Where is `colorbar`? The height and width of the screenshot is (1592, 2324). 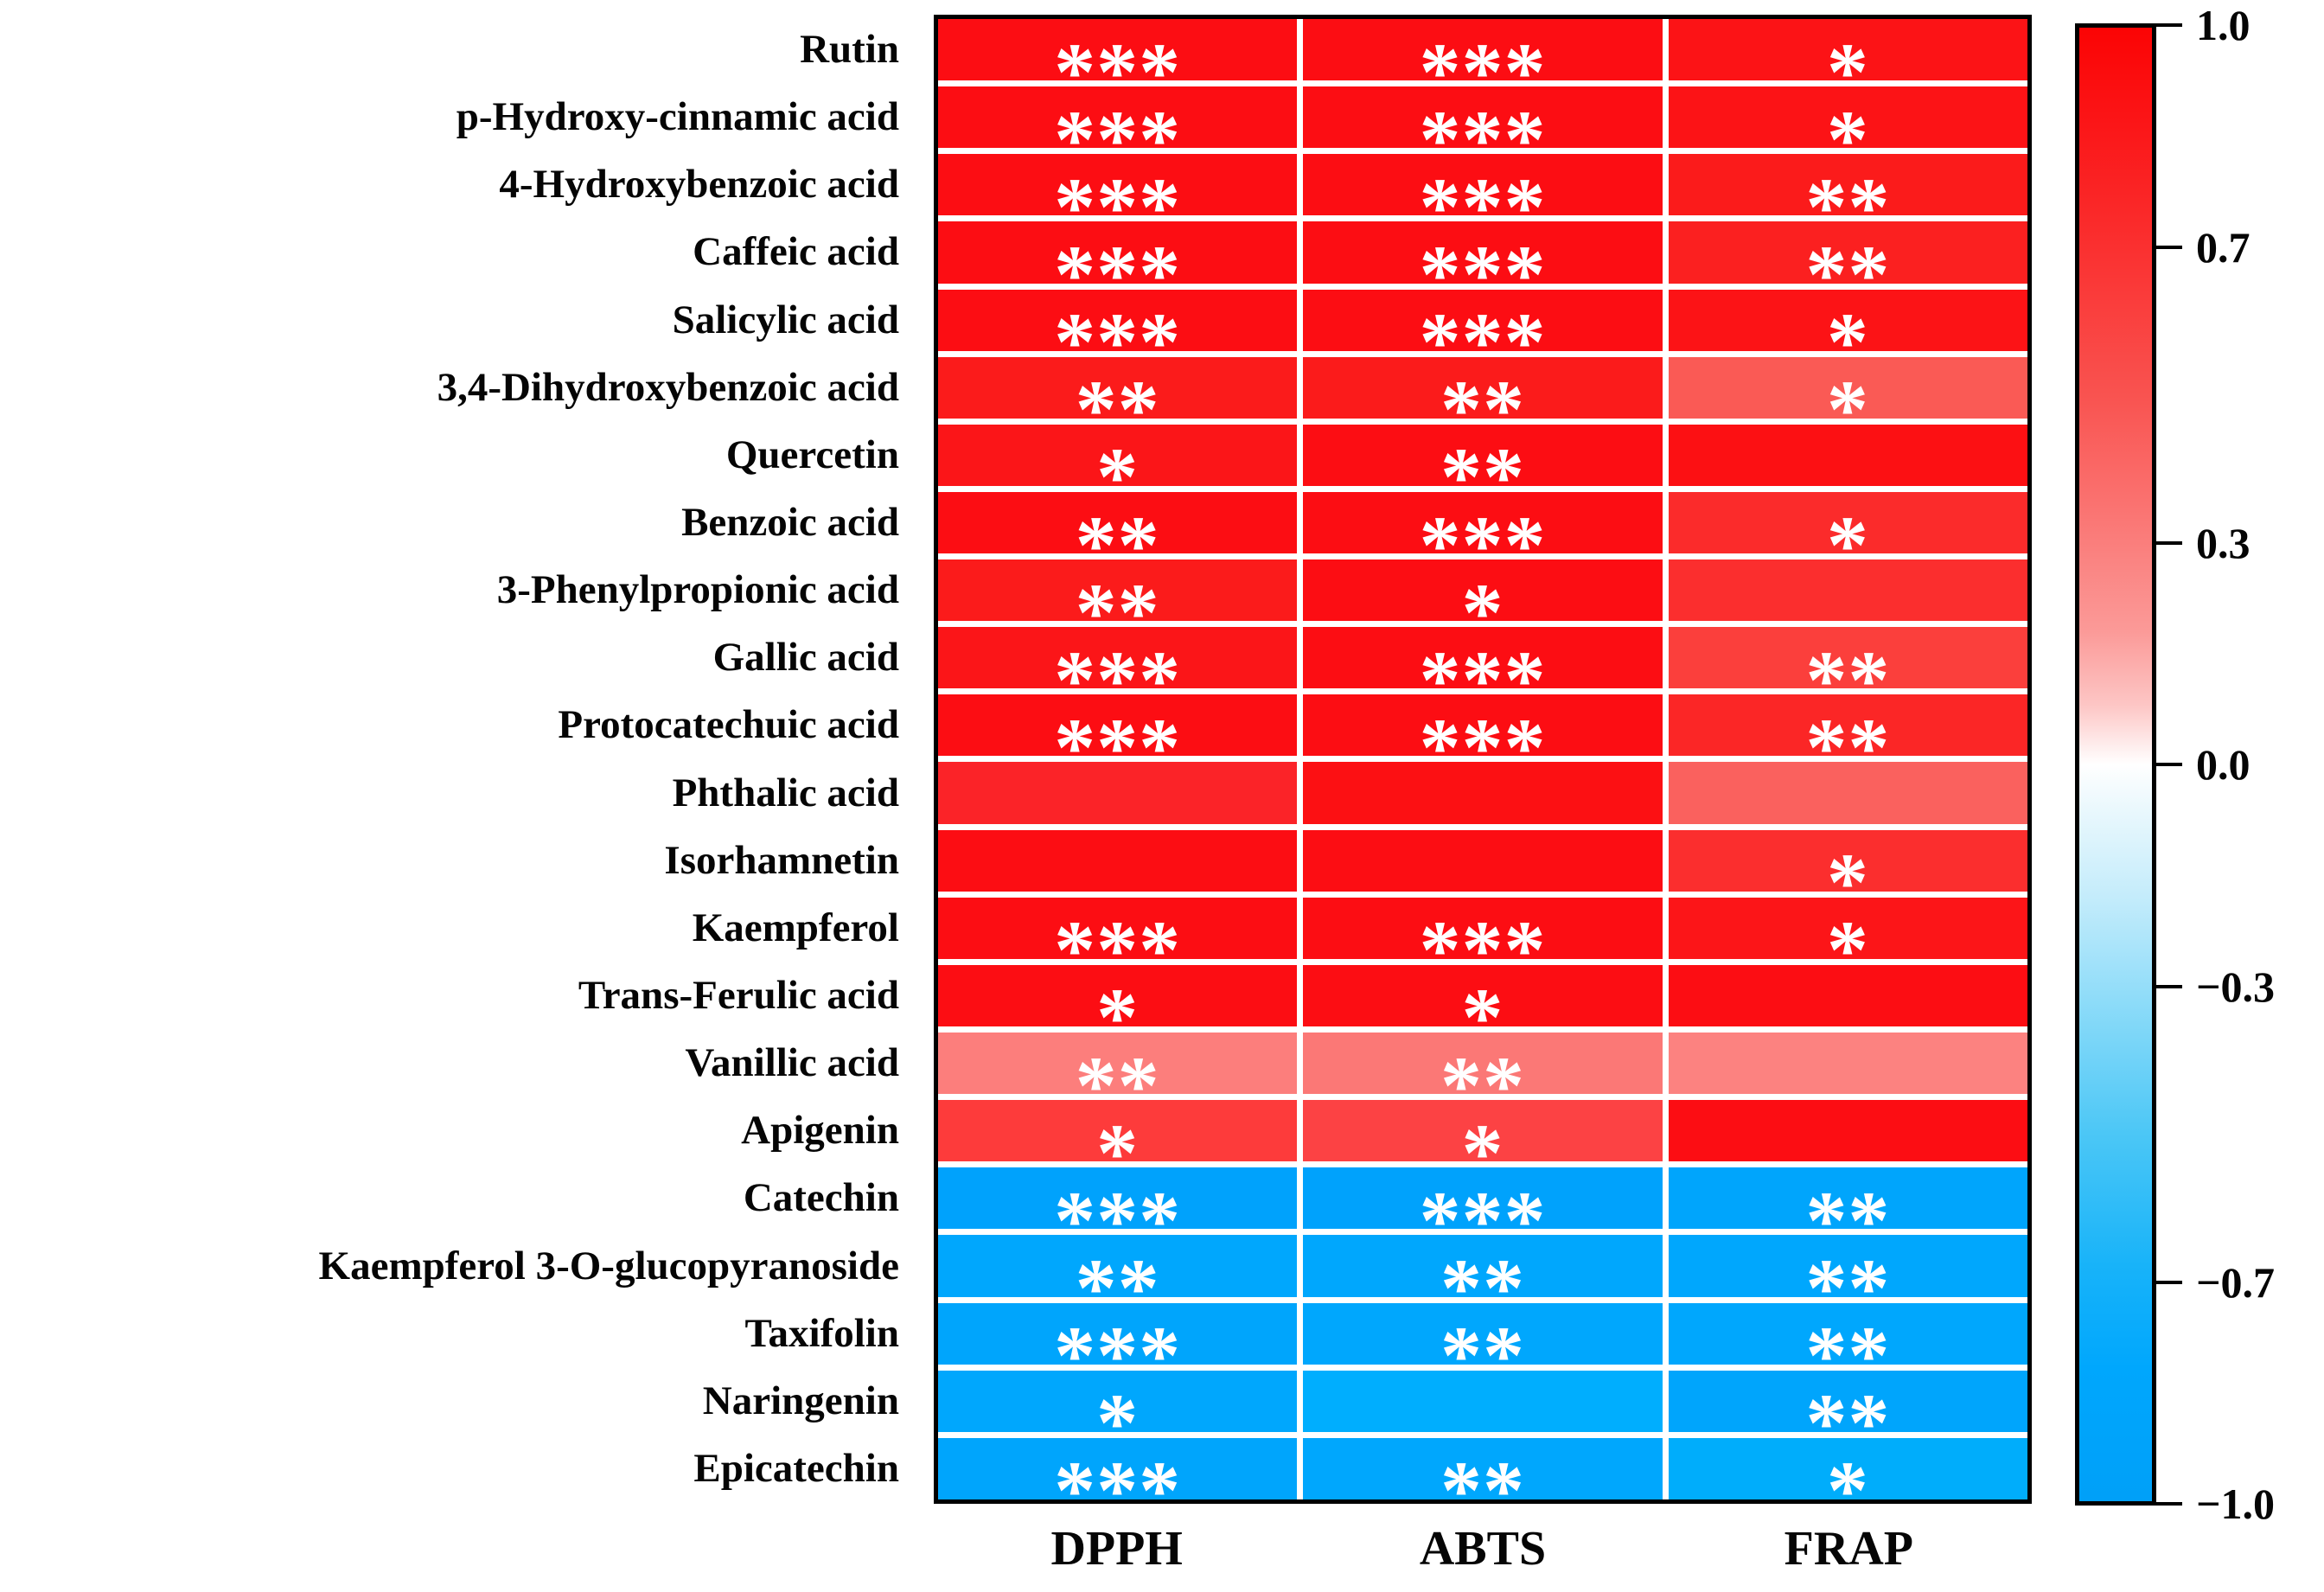
colorbar is located at coordinates (2115, 765).